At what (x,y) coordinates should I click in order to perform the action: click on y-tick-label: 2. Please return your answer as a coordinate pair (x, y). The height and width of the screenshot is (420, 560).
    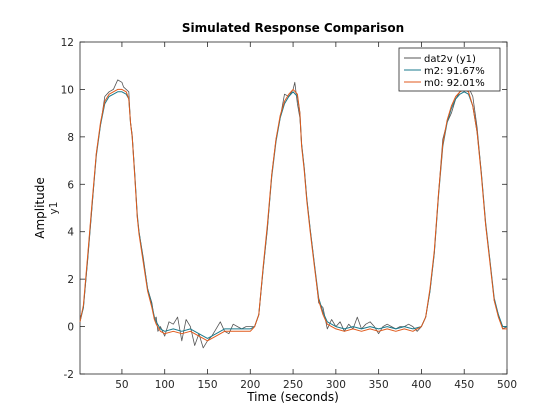
    Looking at the image, I should click on (70, 280).